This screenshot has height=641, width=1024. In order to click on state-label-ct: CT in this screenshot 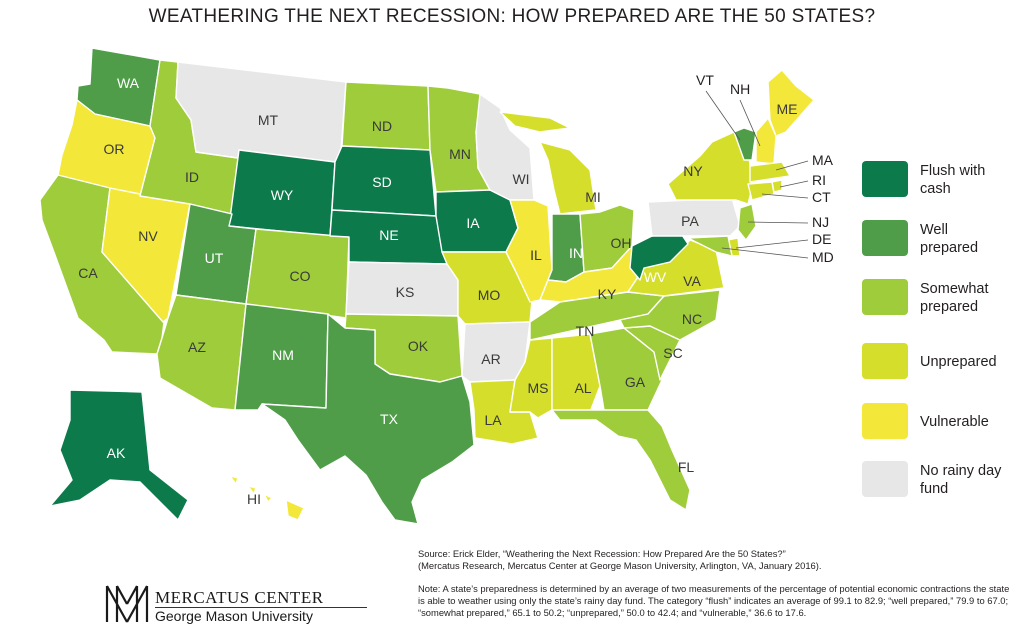, I will do `click(821, 197)`.